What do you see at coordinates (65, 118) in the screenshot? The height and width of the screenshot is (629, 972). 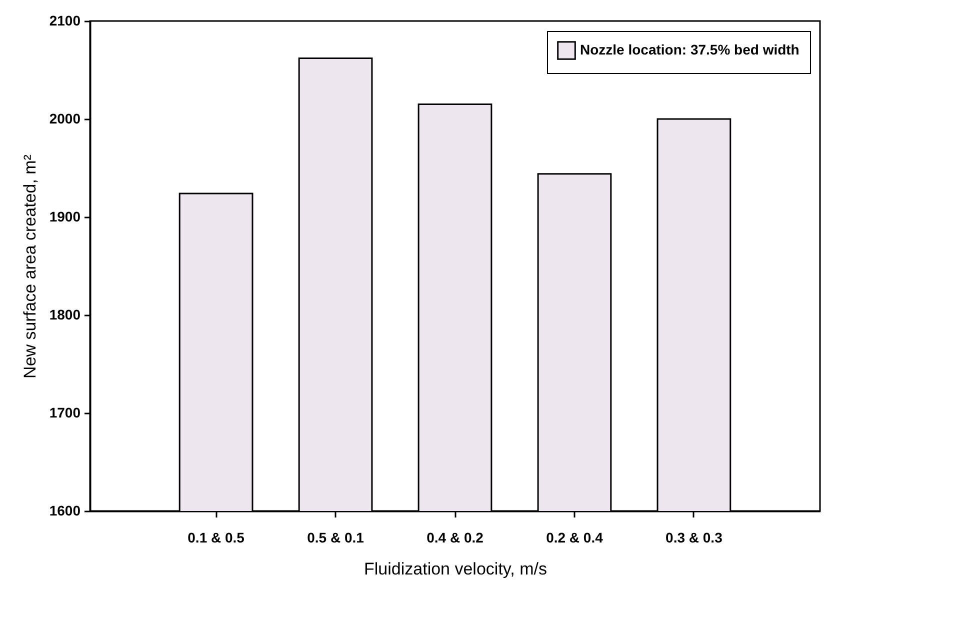 I see `y-tick-label: 2000` at bounding box center [65, 118].